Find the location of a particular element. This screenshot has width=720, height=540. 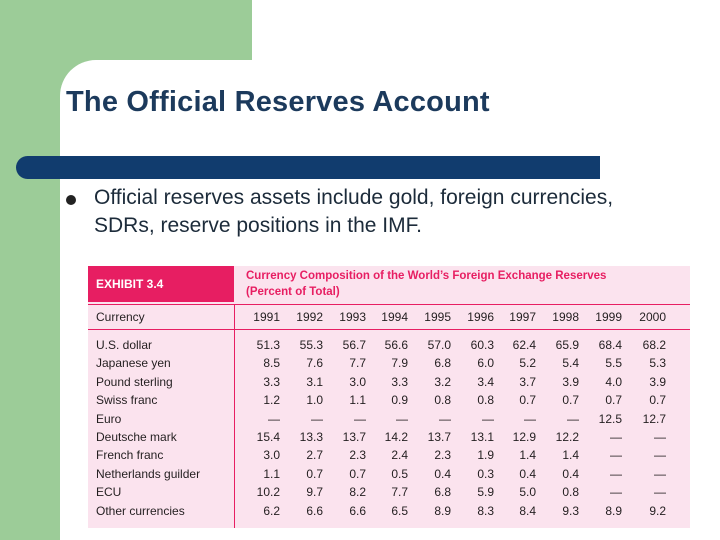

table-cell: 5.3 is located at coordinates (657, 363).